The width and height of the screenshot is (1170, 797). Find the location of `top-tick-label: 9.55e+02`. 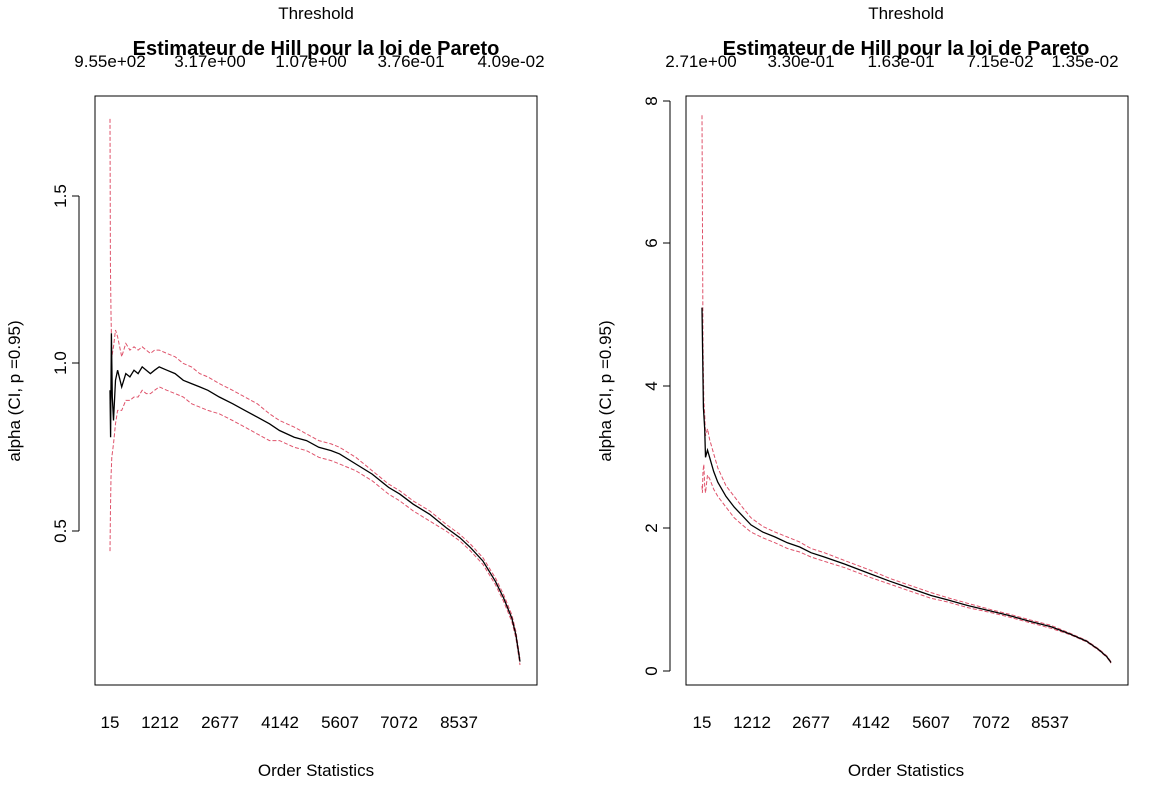

top-tick-label: 9.55e+02 is located at coordinates (109, 61).